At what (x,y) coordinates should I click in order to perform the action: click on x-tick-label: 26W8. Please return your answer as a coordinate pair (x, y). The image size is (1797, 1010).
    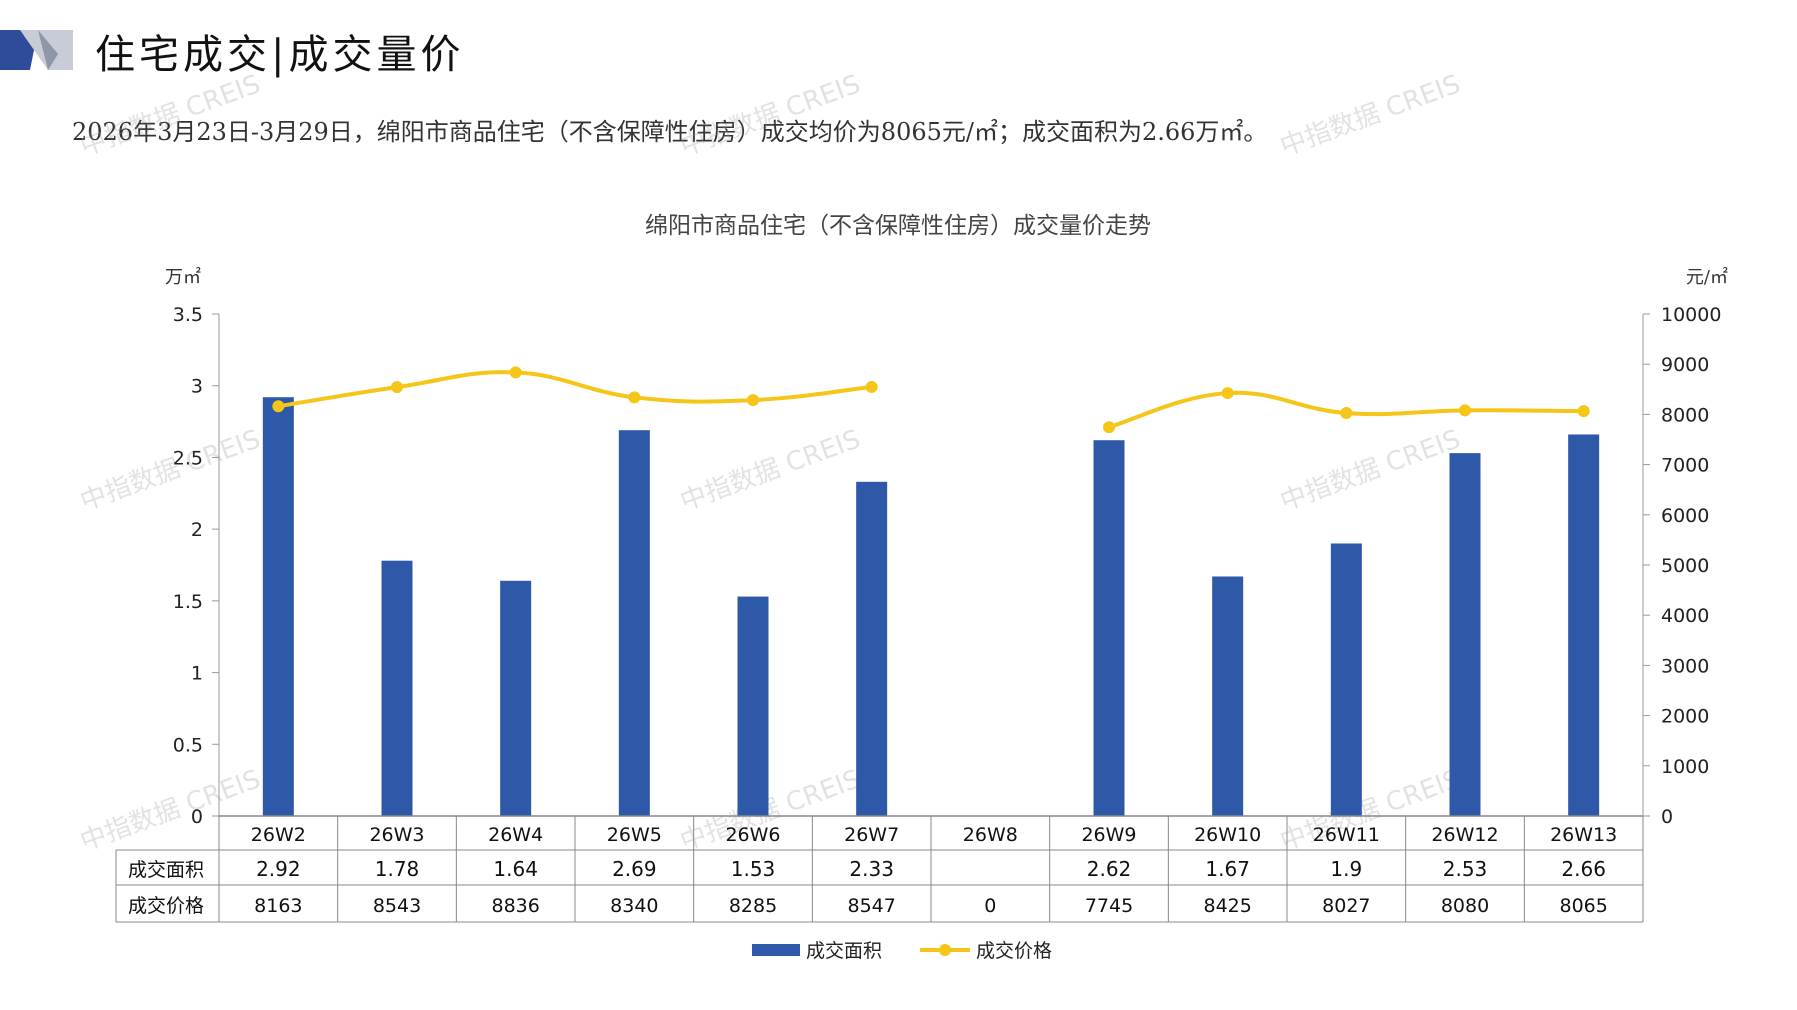
    Looking at the image, I should click on (990, 835).